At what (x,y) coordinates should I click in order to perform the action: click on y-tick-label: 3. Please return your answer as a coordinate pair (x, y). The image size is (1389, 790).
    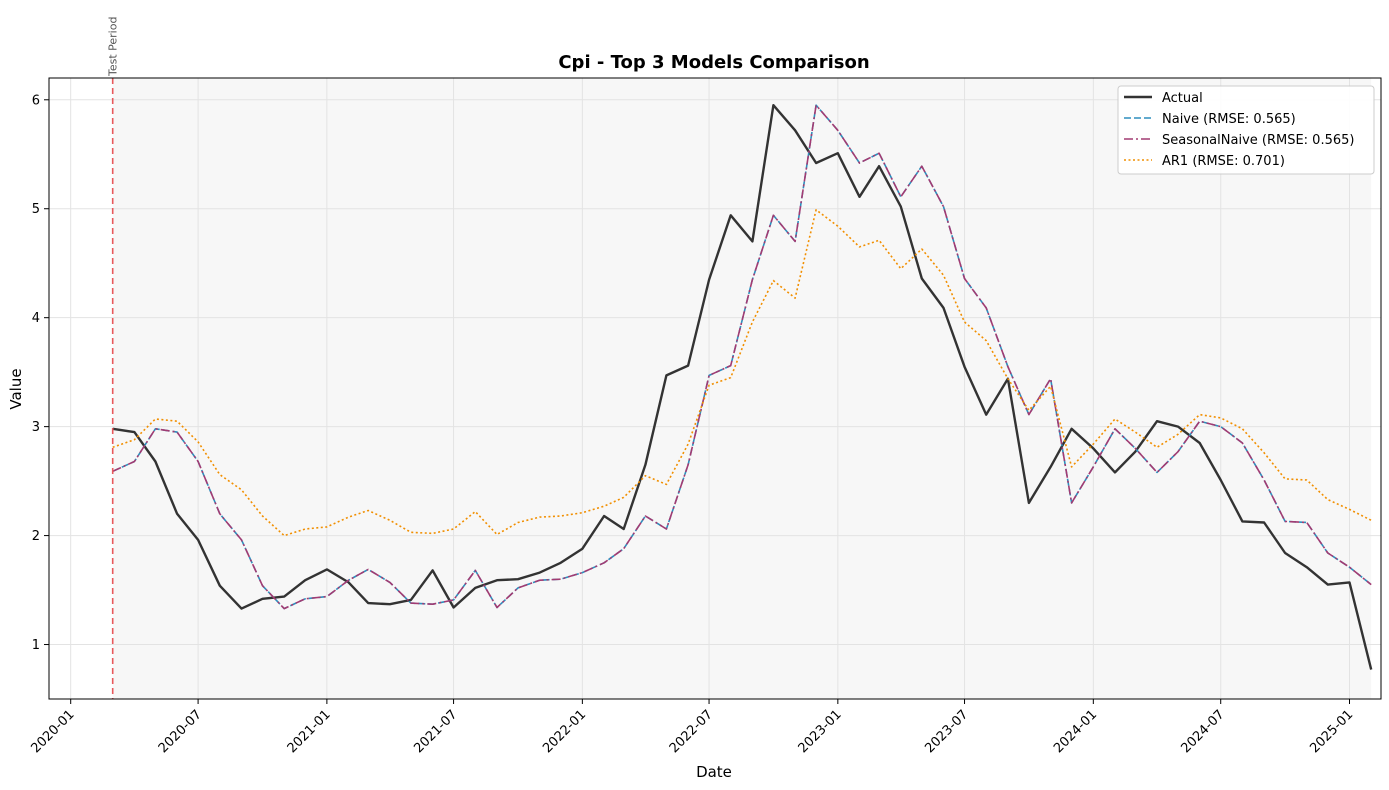
    Looking at the image, I should click on (36, 427).